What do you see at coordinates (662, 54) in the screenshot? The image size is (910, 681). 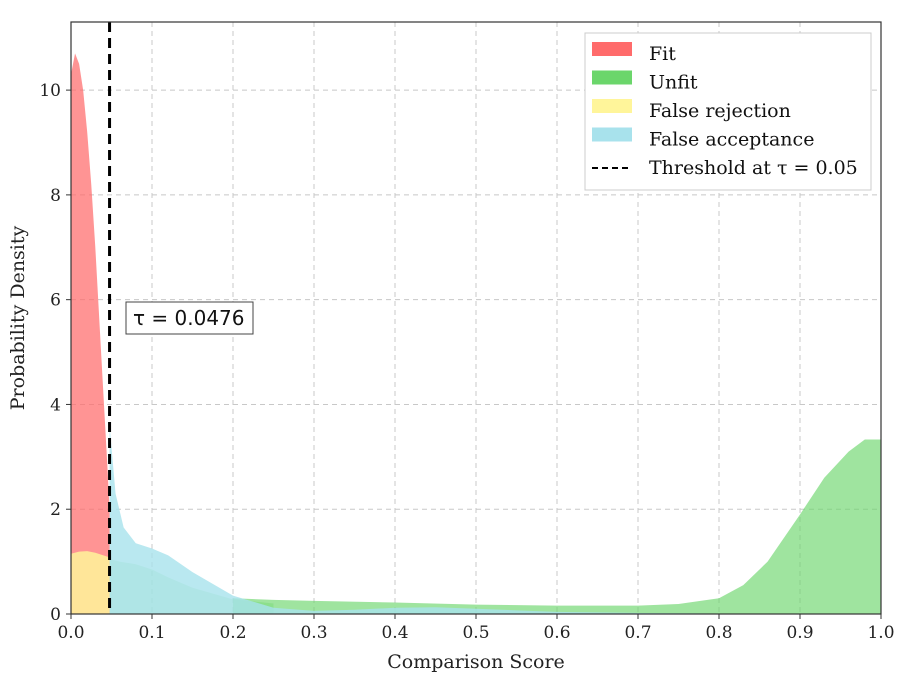 I see `legend-label: Fit` at bounding box center [662, 54].